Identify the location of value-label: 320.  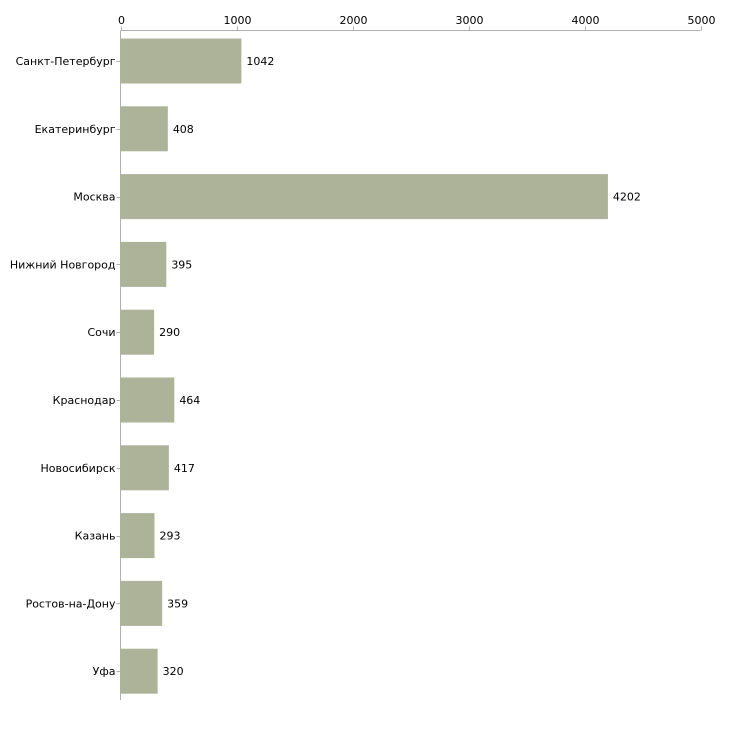
(173, 671).